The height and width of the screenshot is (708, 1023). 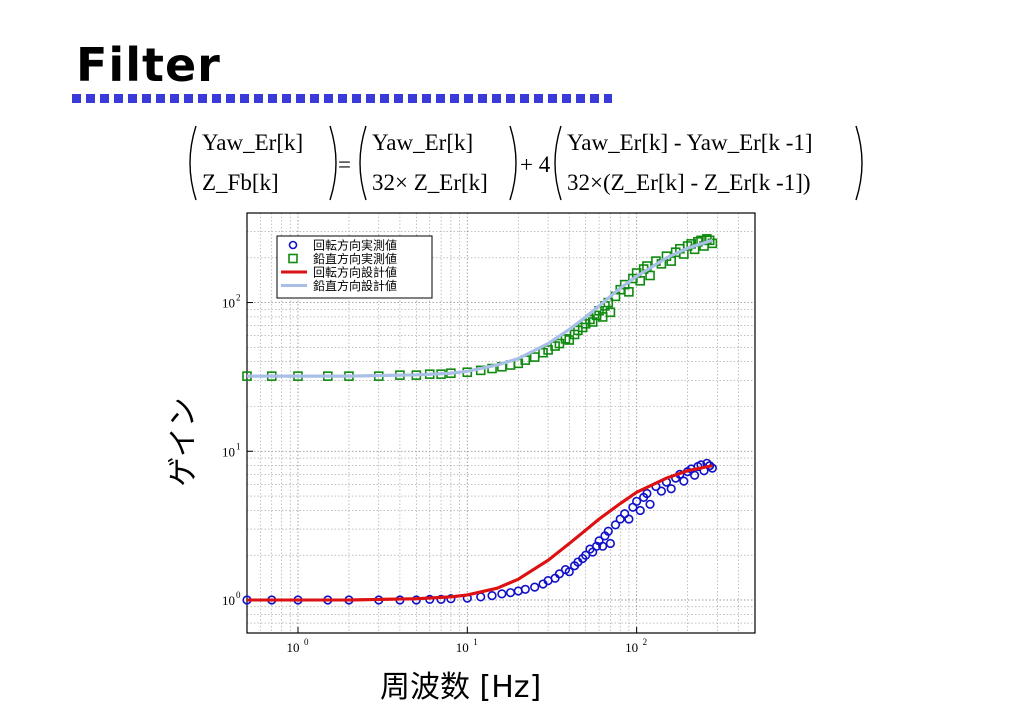 What do you see at coordinates (252, 142) in the screenshot?
I see `eq-lhs-top: Yaw_Er[k]` at bounding box center [252, 142].